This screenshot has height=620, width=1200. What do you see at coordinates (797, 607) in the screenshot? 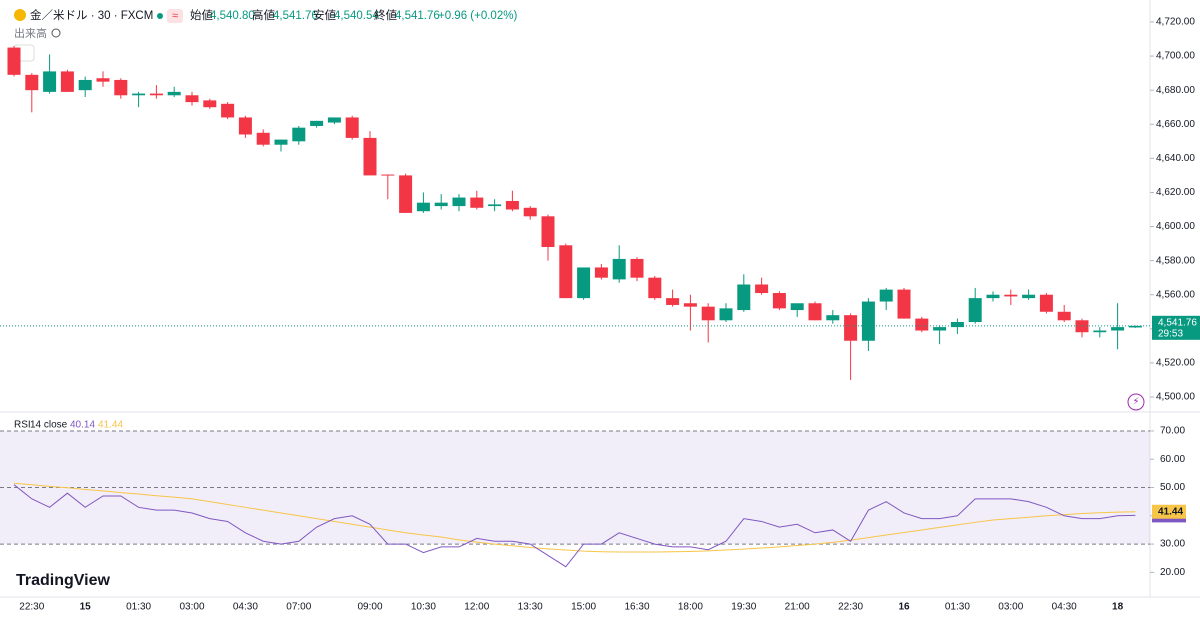
I see `x-tick-label: 21:00` at bounding box center [797, 607].